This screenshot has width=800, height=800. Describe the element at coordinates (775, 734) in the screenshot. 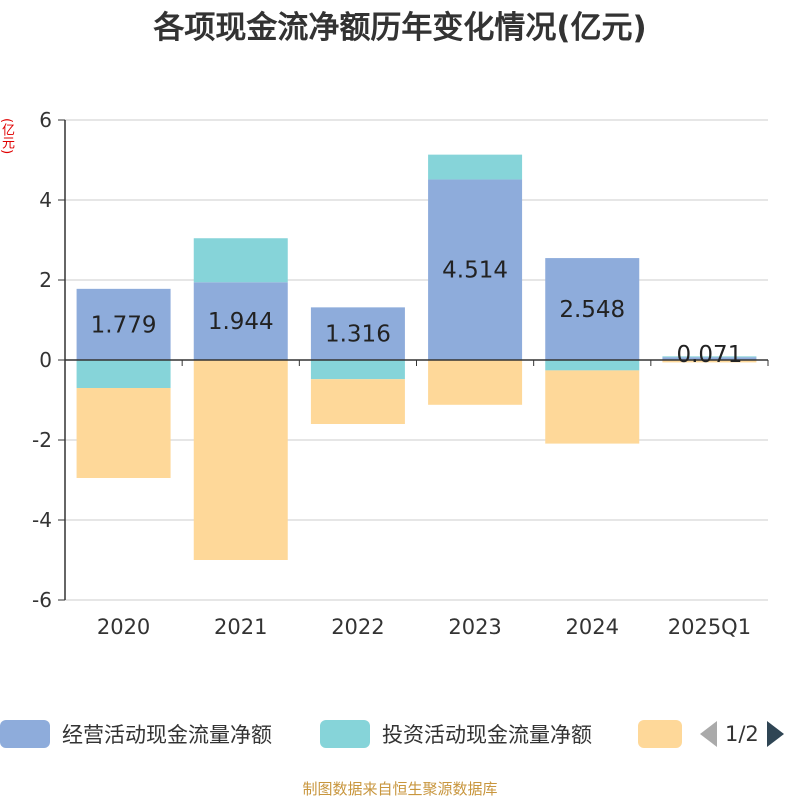

I see `chevron-right-icon` at that location.